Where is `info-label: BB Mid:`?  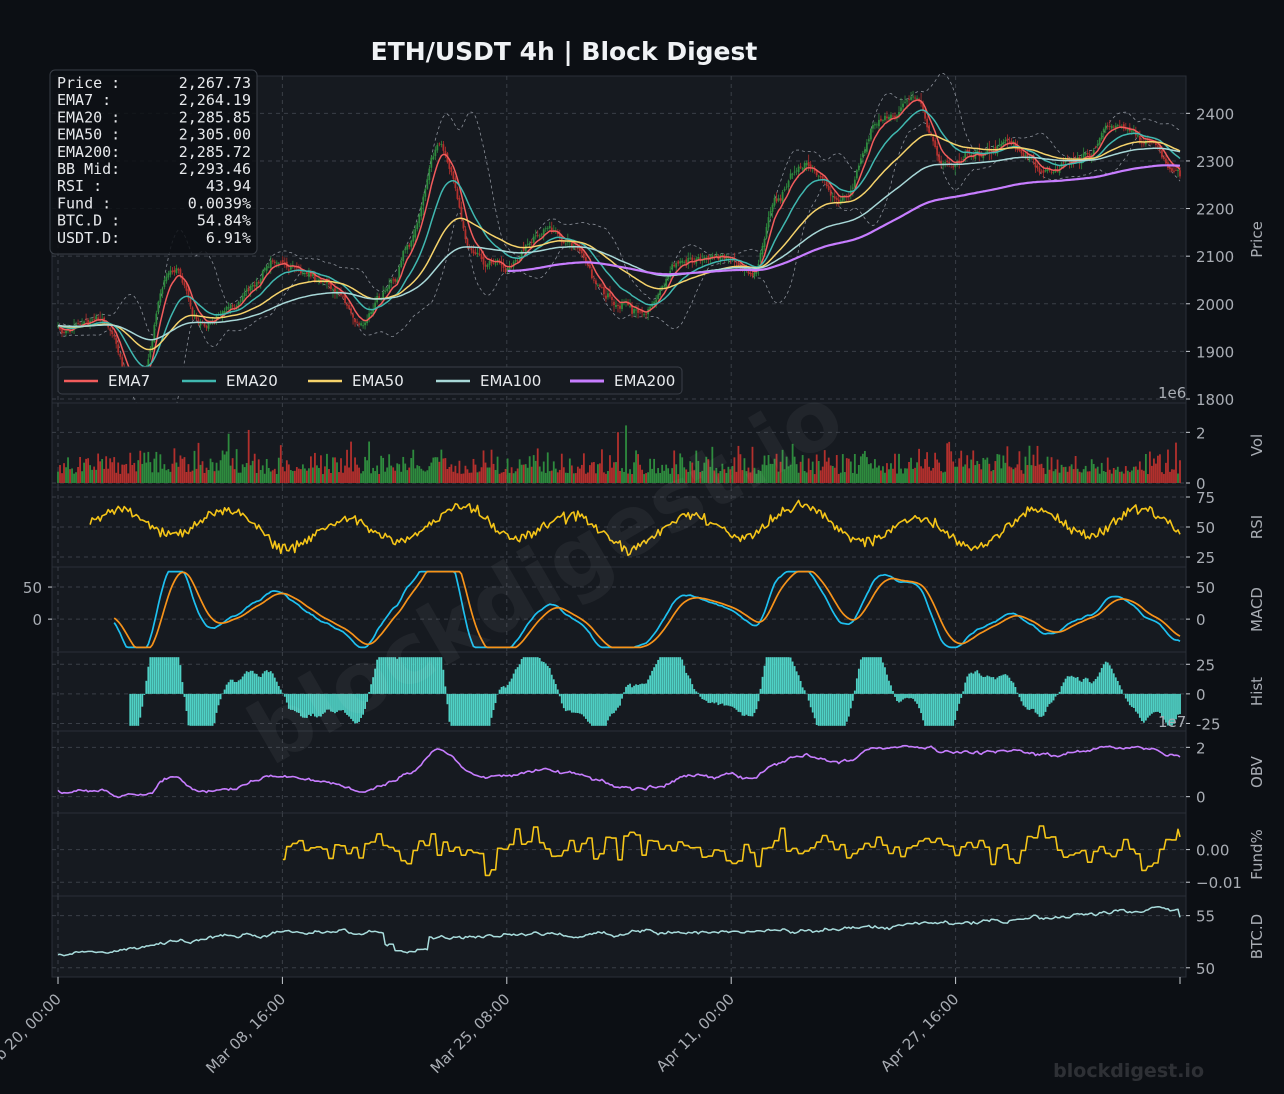 info-label: BB Mid: is located at coordinates (88, 169).